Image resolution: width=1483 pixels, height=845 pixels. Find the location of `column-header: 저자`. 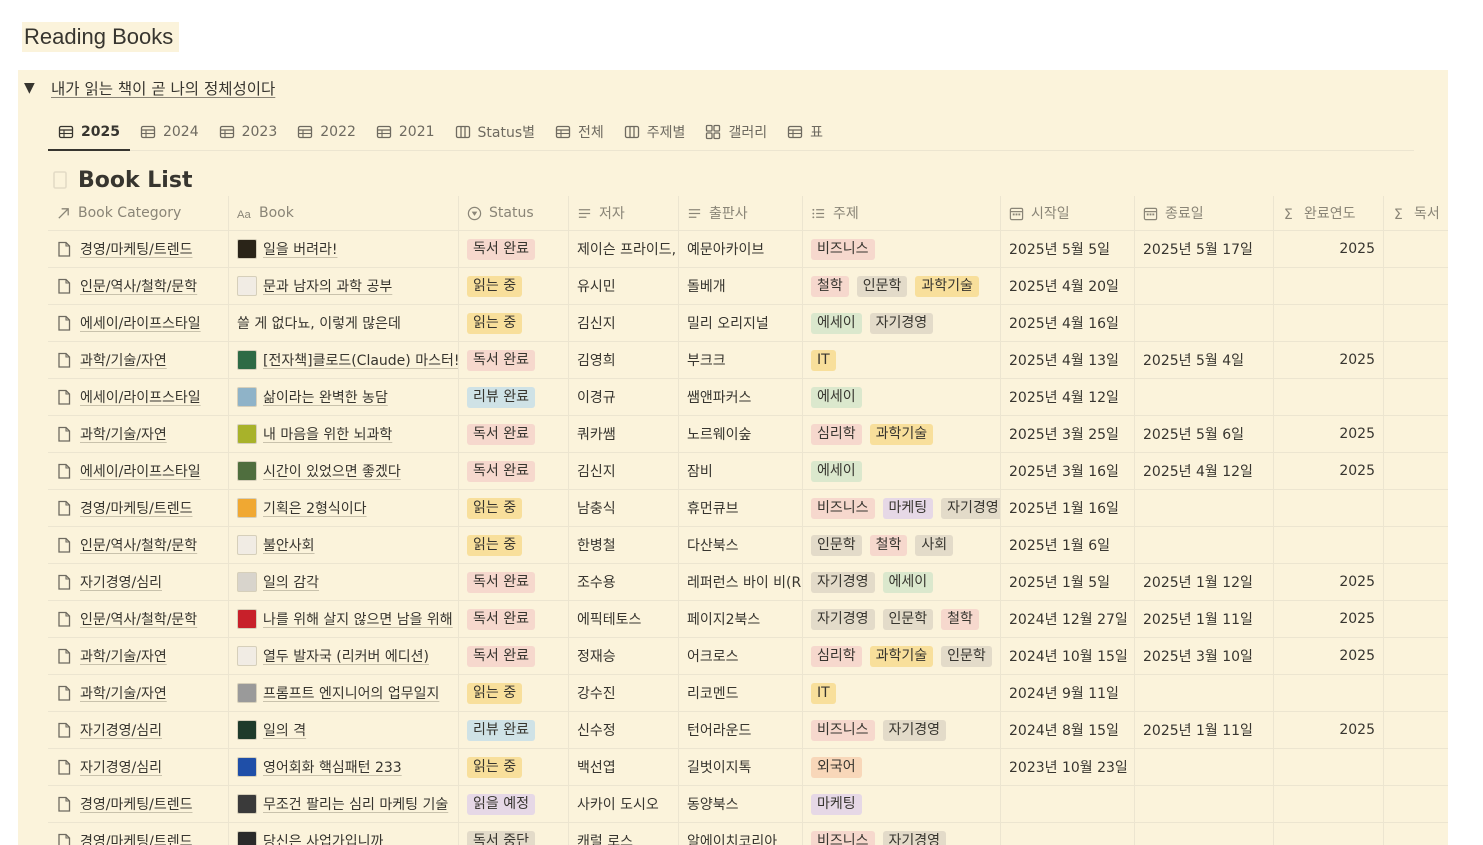

column-header: 저자 is located at coordinates (624, 213).